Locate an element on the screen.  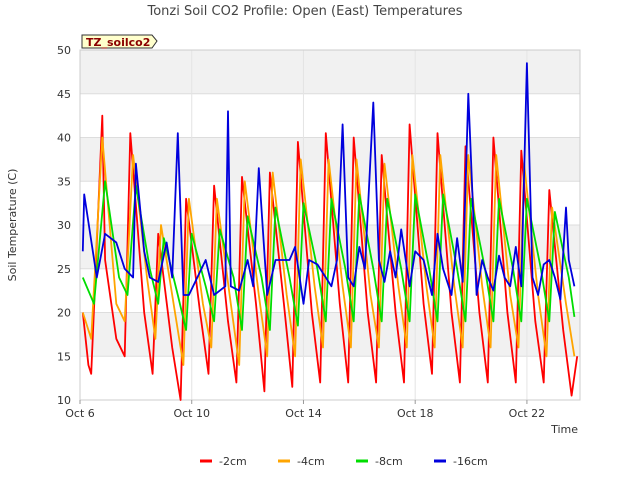
x-axis-label: Time is located at coordinates (564, 429).